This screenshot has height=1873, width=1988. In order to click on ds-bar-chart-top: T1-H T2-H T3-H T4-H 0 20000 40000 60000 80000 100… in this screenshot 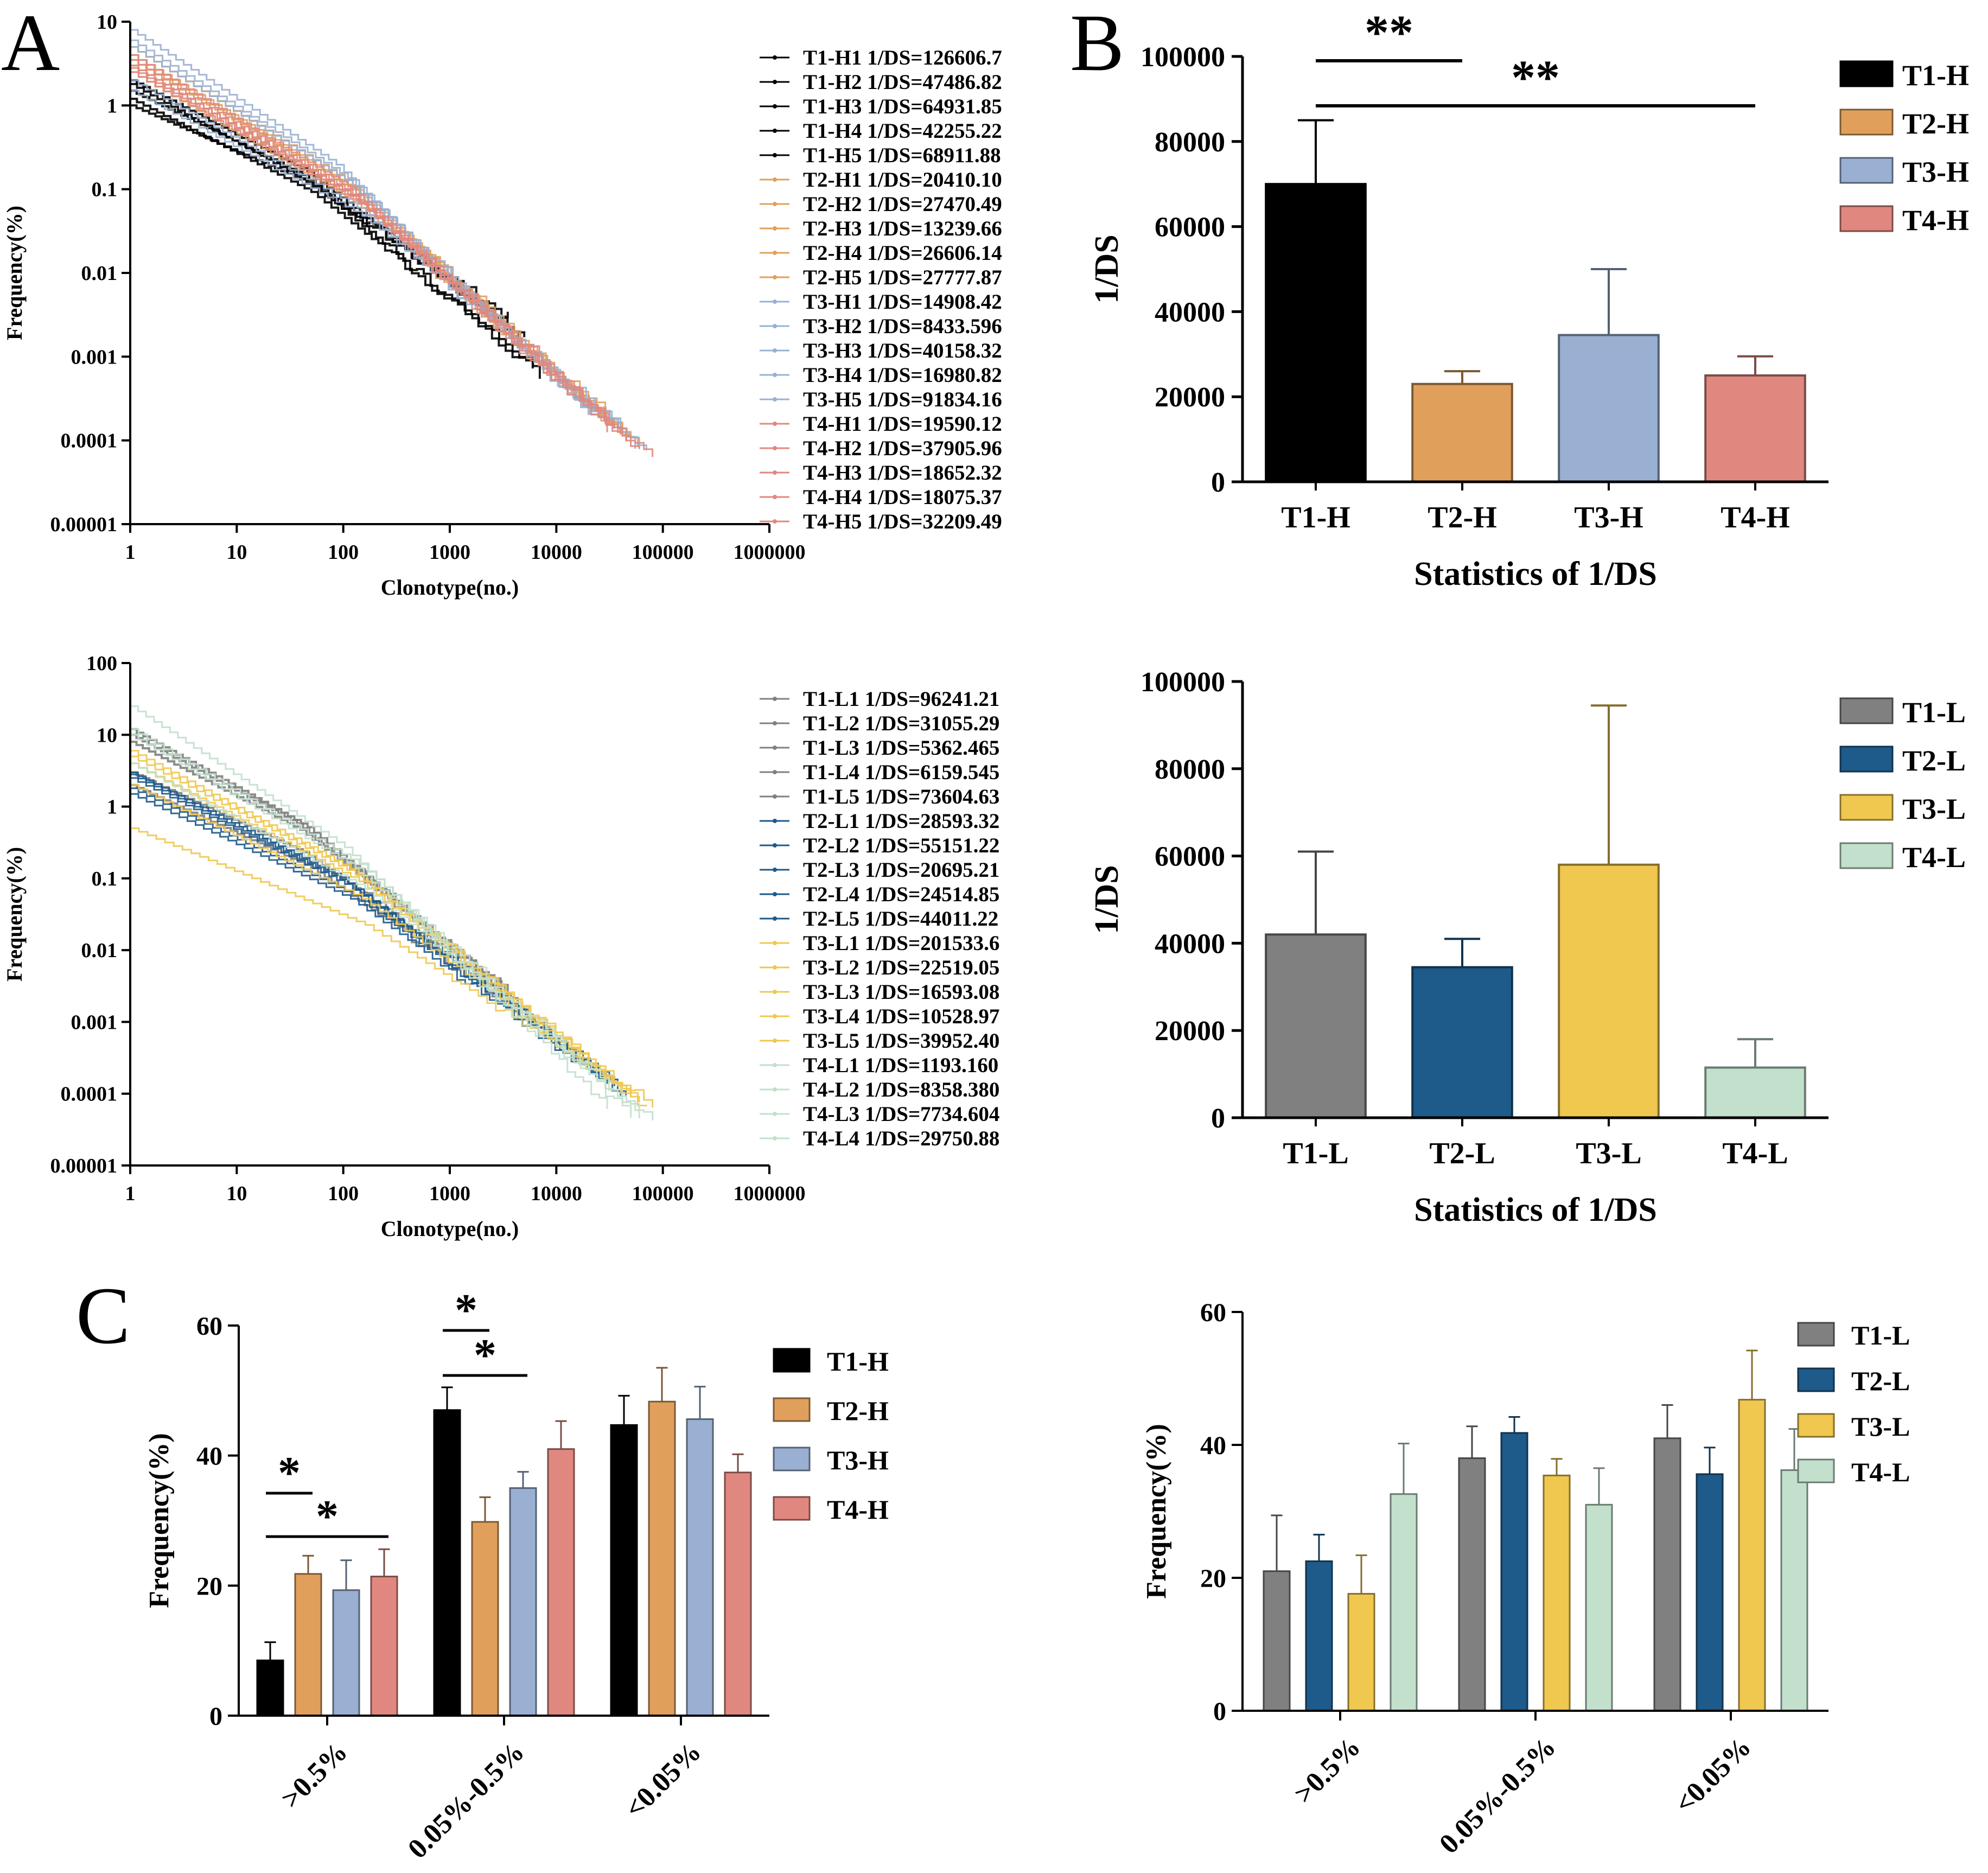, I will do `click(1528, 299)`.